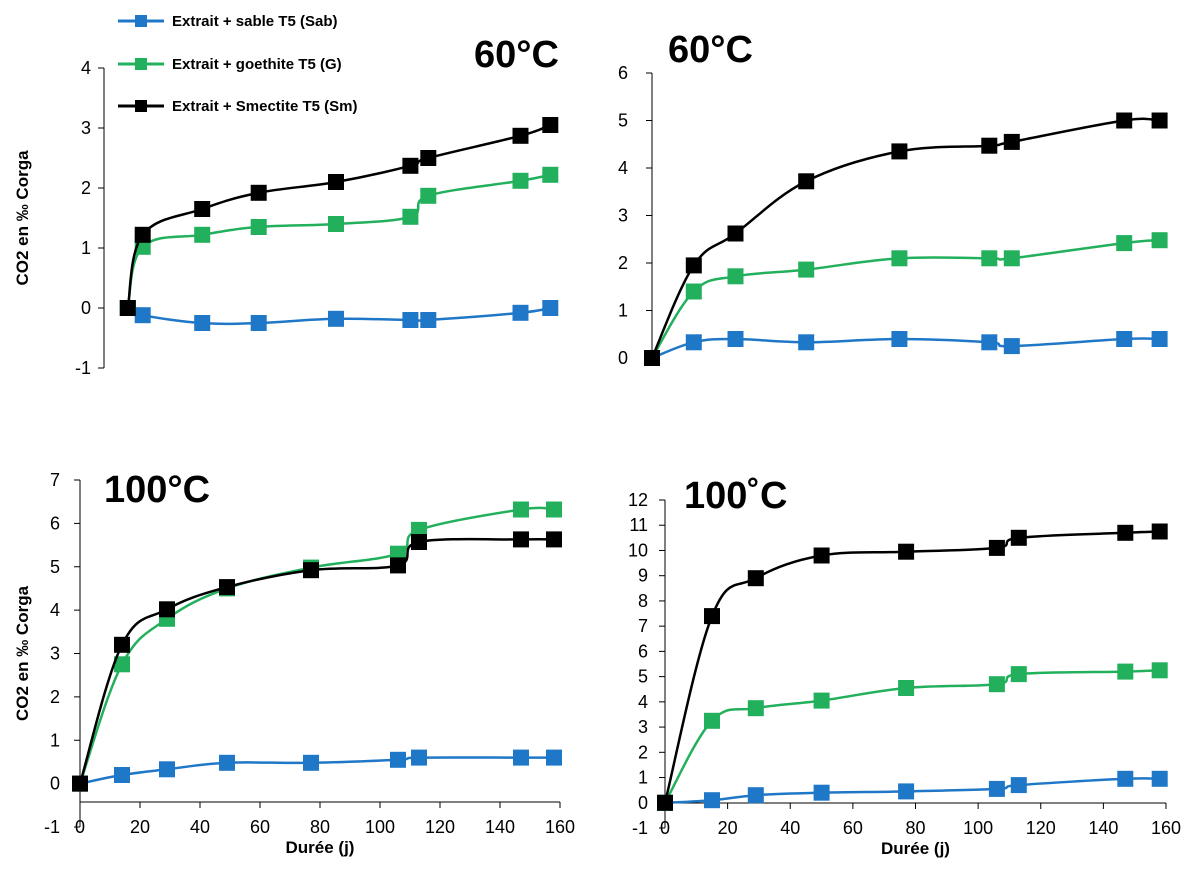 The width and height of the screenshot is (1200, 891). What do you see at coordinates (22, 218) in the screenshot?
I see `y-axis-title: CO2 en ‰ Corga` at bounding box center [22, 218].